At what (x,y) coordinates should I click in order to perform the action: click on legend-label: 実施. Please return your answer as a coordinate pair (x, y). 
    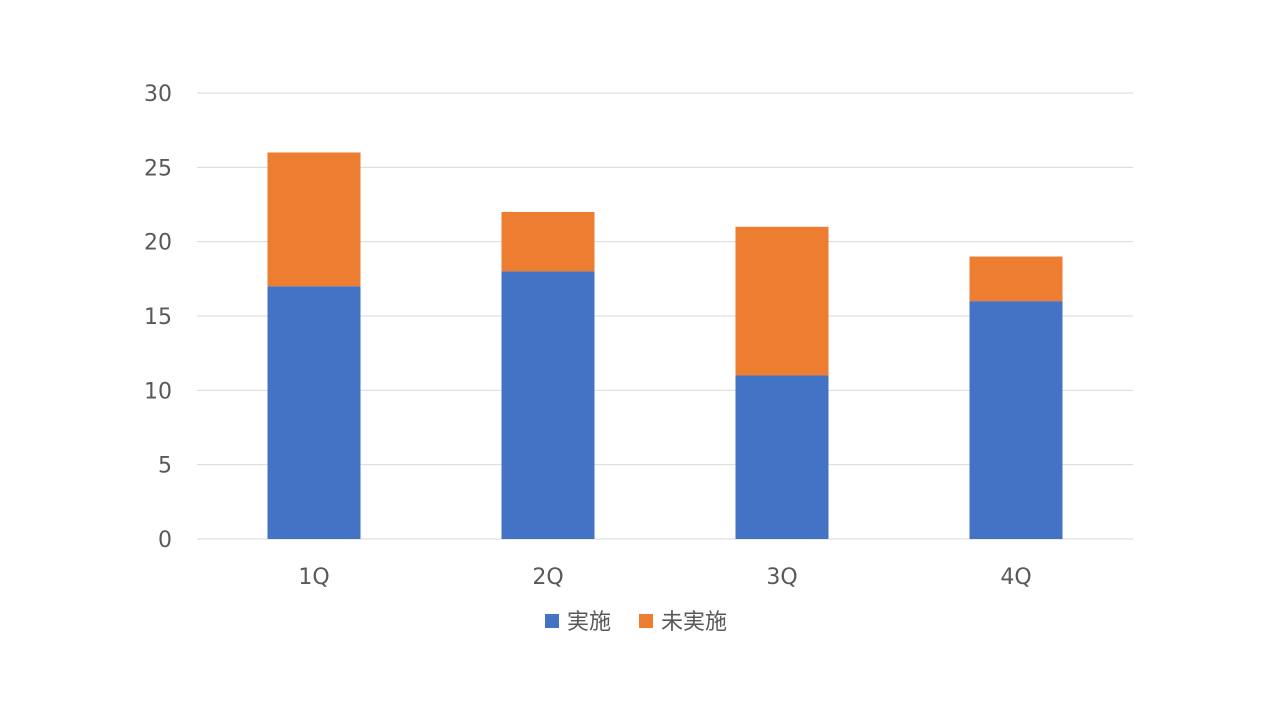
    Looking at the image, I should click on (589, 622).